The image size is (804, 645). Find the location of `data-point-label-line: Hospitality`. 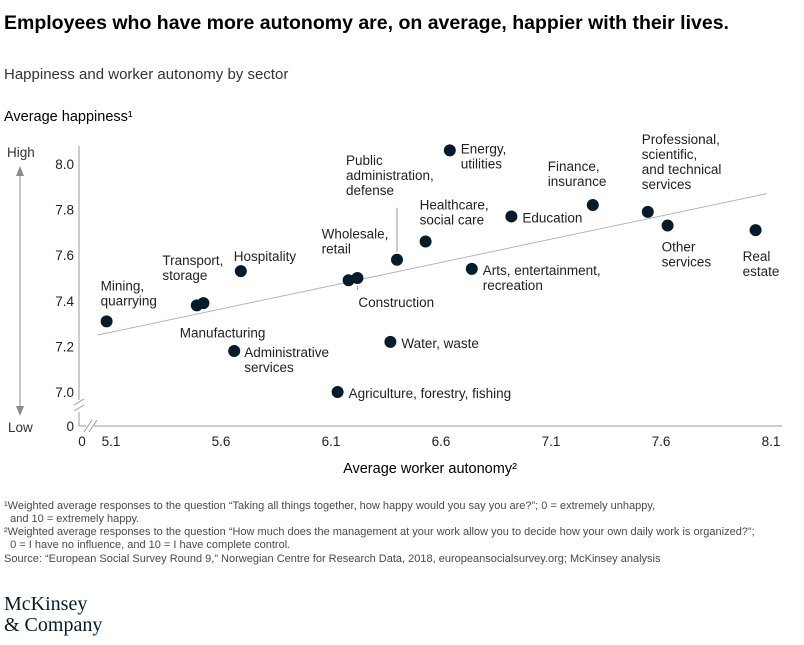

data-point-label-line: Hospitality is located at coordinates (265, 256).